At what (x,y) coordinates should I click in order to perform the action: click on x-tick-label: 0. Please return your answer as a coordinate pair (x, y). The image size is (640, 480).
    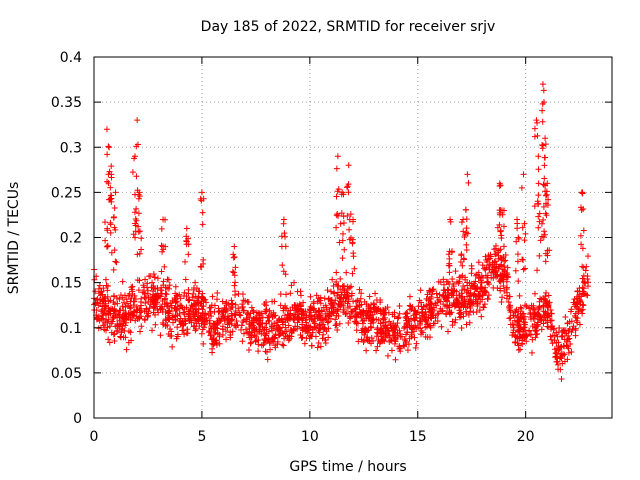
    Looking at the image, I should click on (94, 437).